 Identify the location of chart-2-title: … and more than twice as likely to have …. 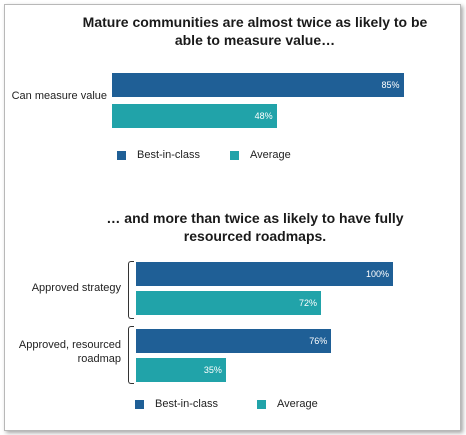
(255, 227).